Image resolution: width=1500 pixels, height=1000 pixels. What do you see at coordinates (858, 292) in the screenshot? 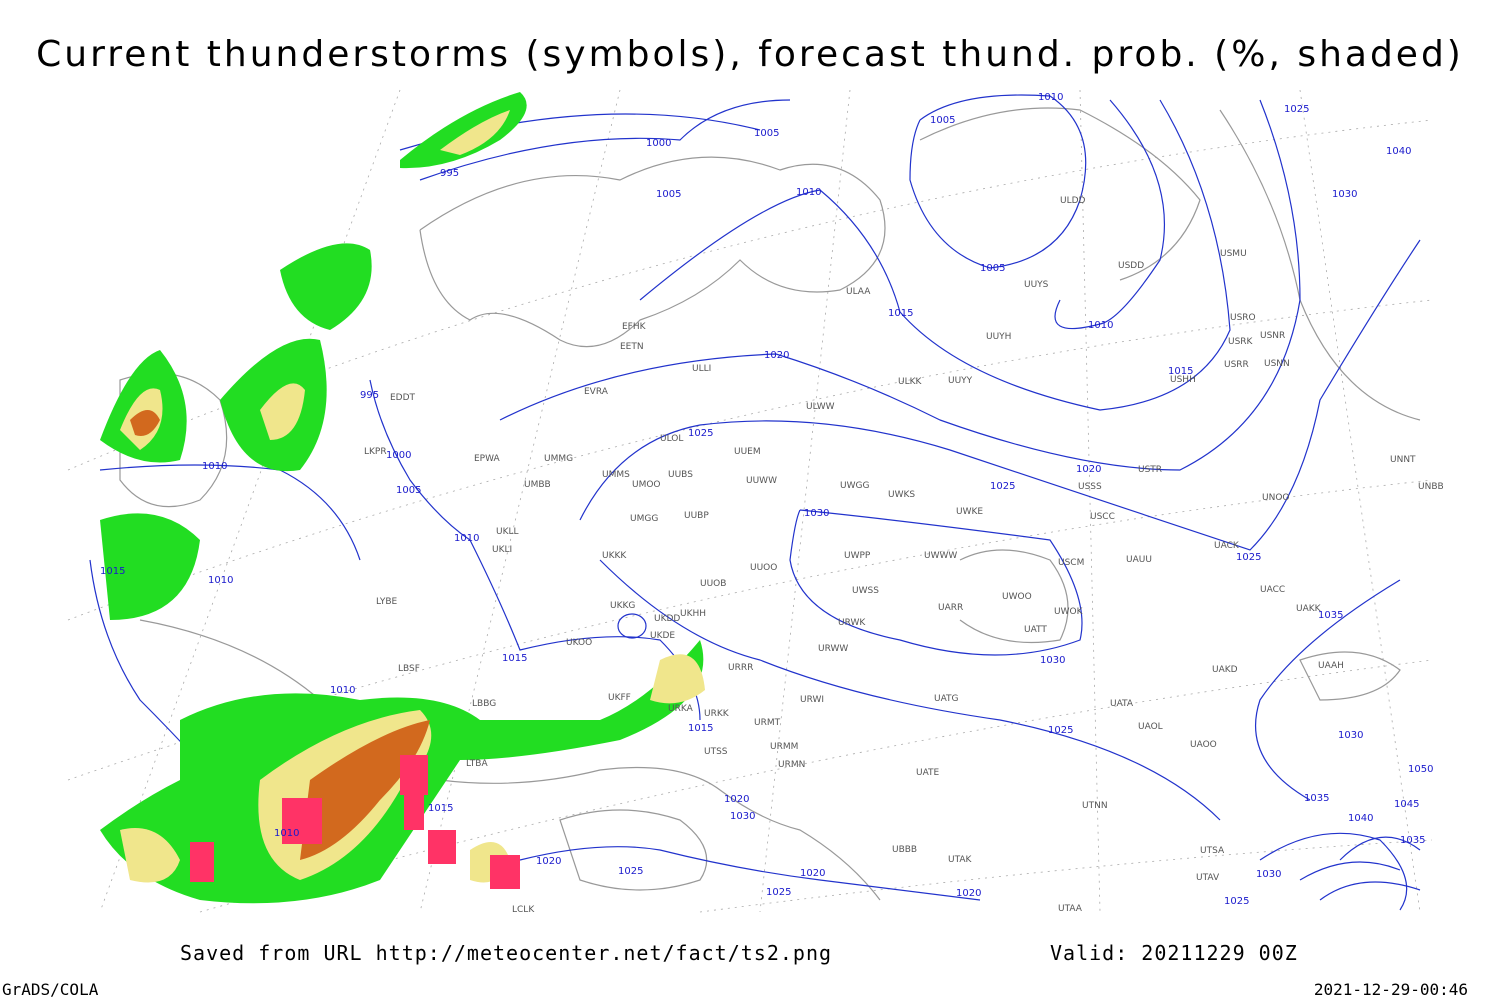
I see `station-label: ULAA` at bounding box center [858, 292].